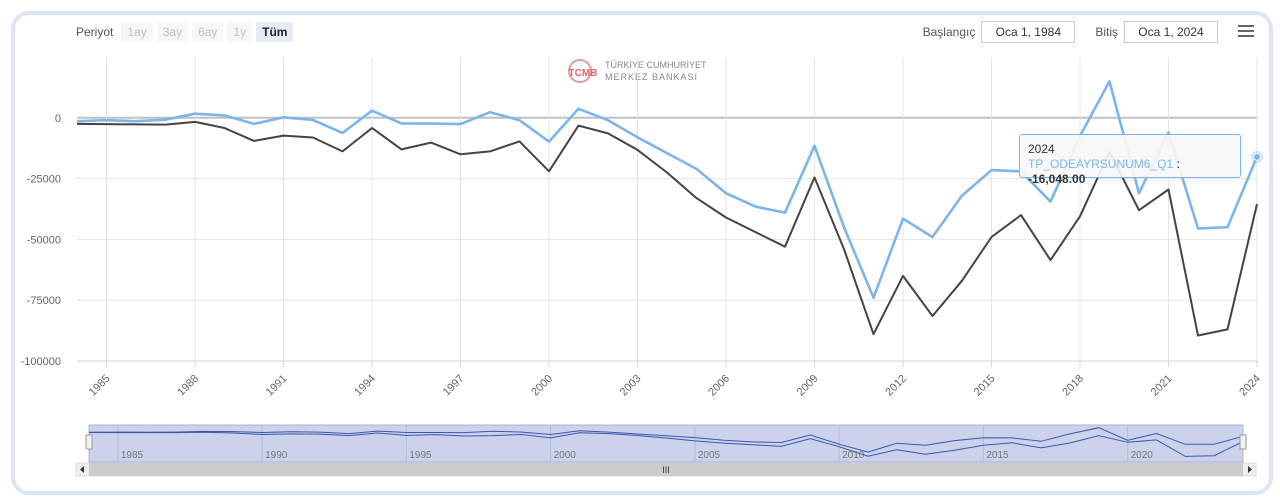 This screenshot has width=1280, height=500. I want to click on start-date-input, so click(1028, 32).